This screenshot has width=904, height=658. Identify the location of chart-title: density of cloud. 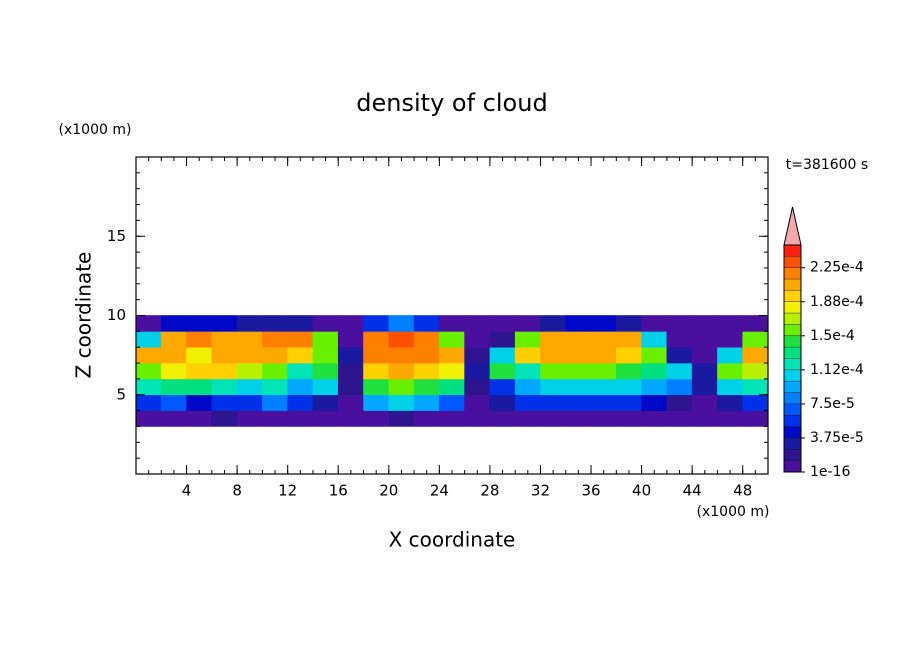
(451, 103).